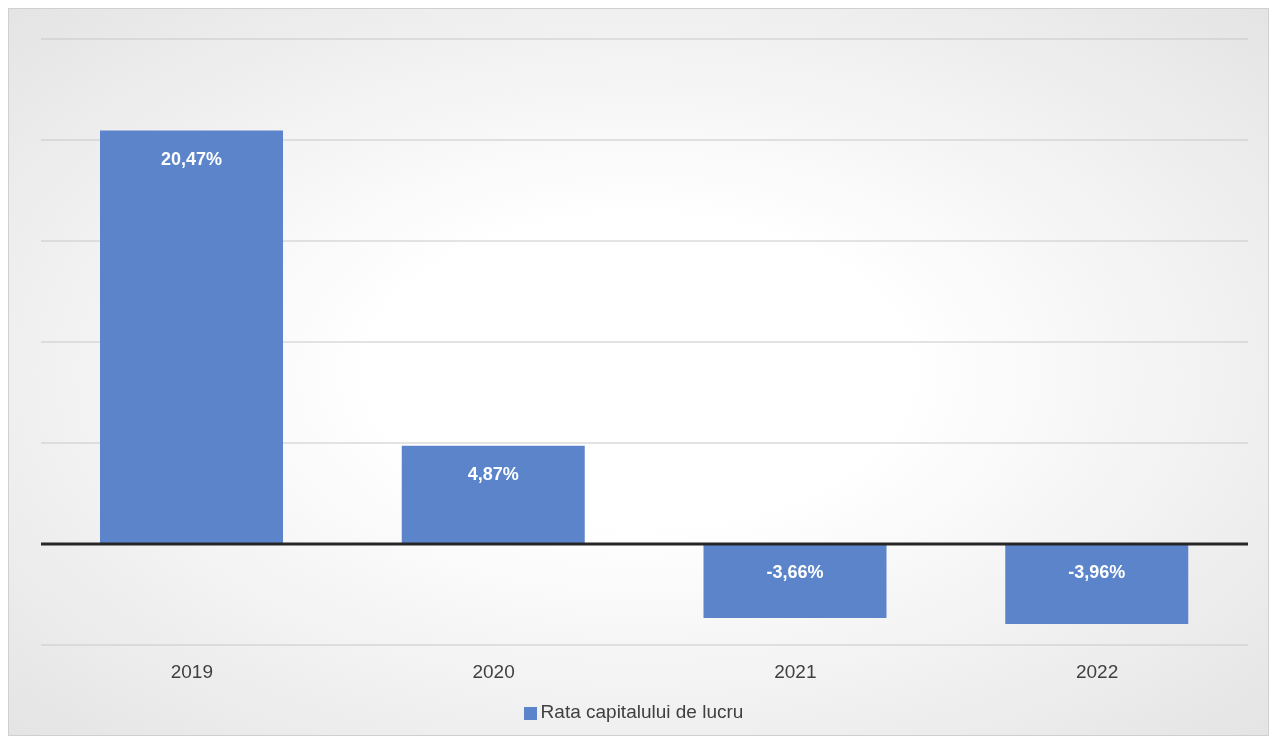  What do you see at coordinates (795, 572) in the screenshot?
I see `data-label: -3,66%` at bounding box center [795, 572].